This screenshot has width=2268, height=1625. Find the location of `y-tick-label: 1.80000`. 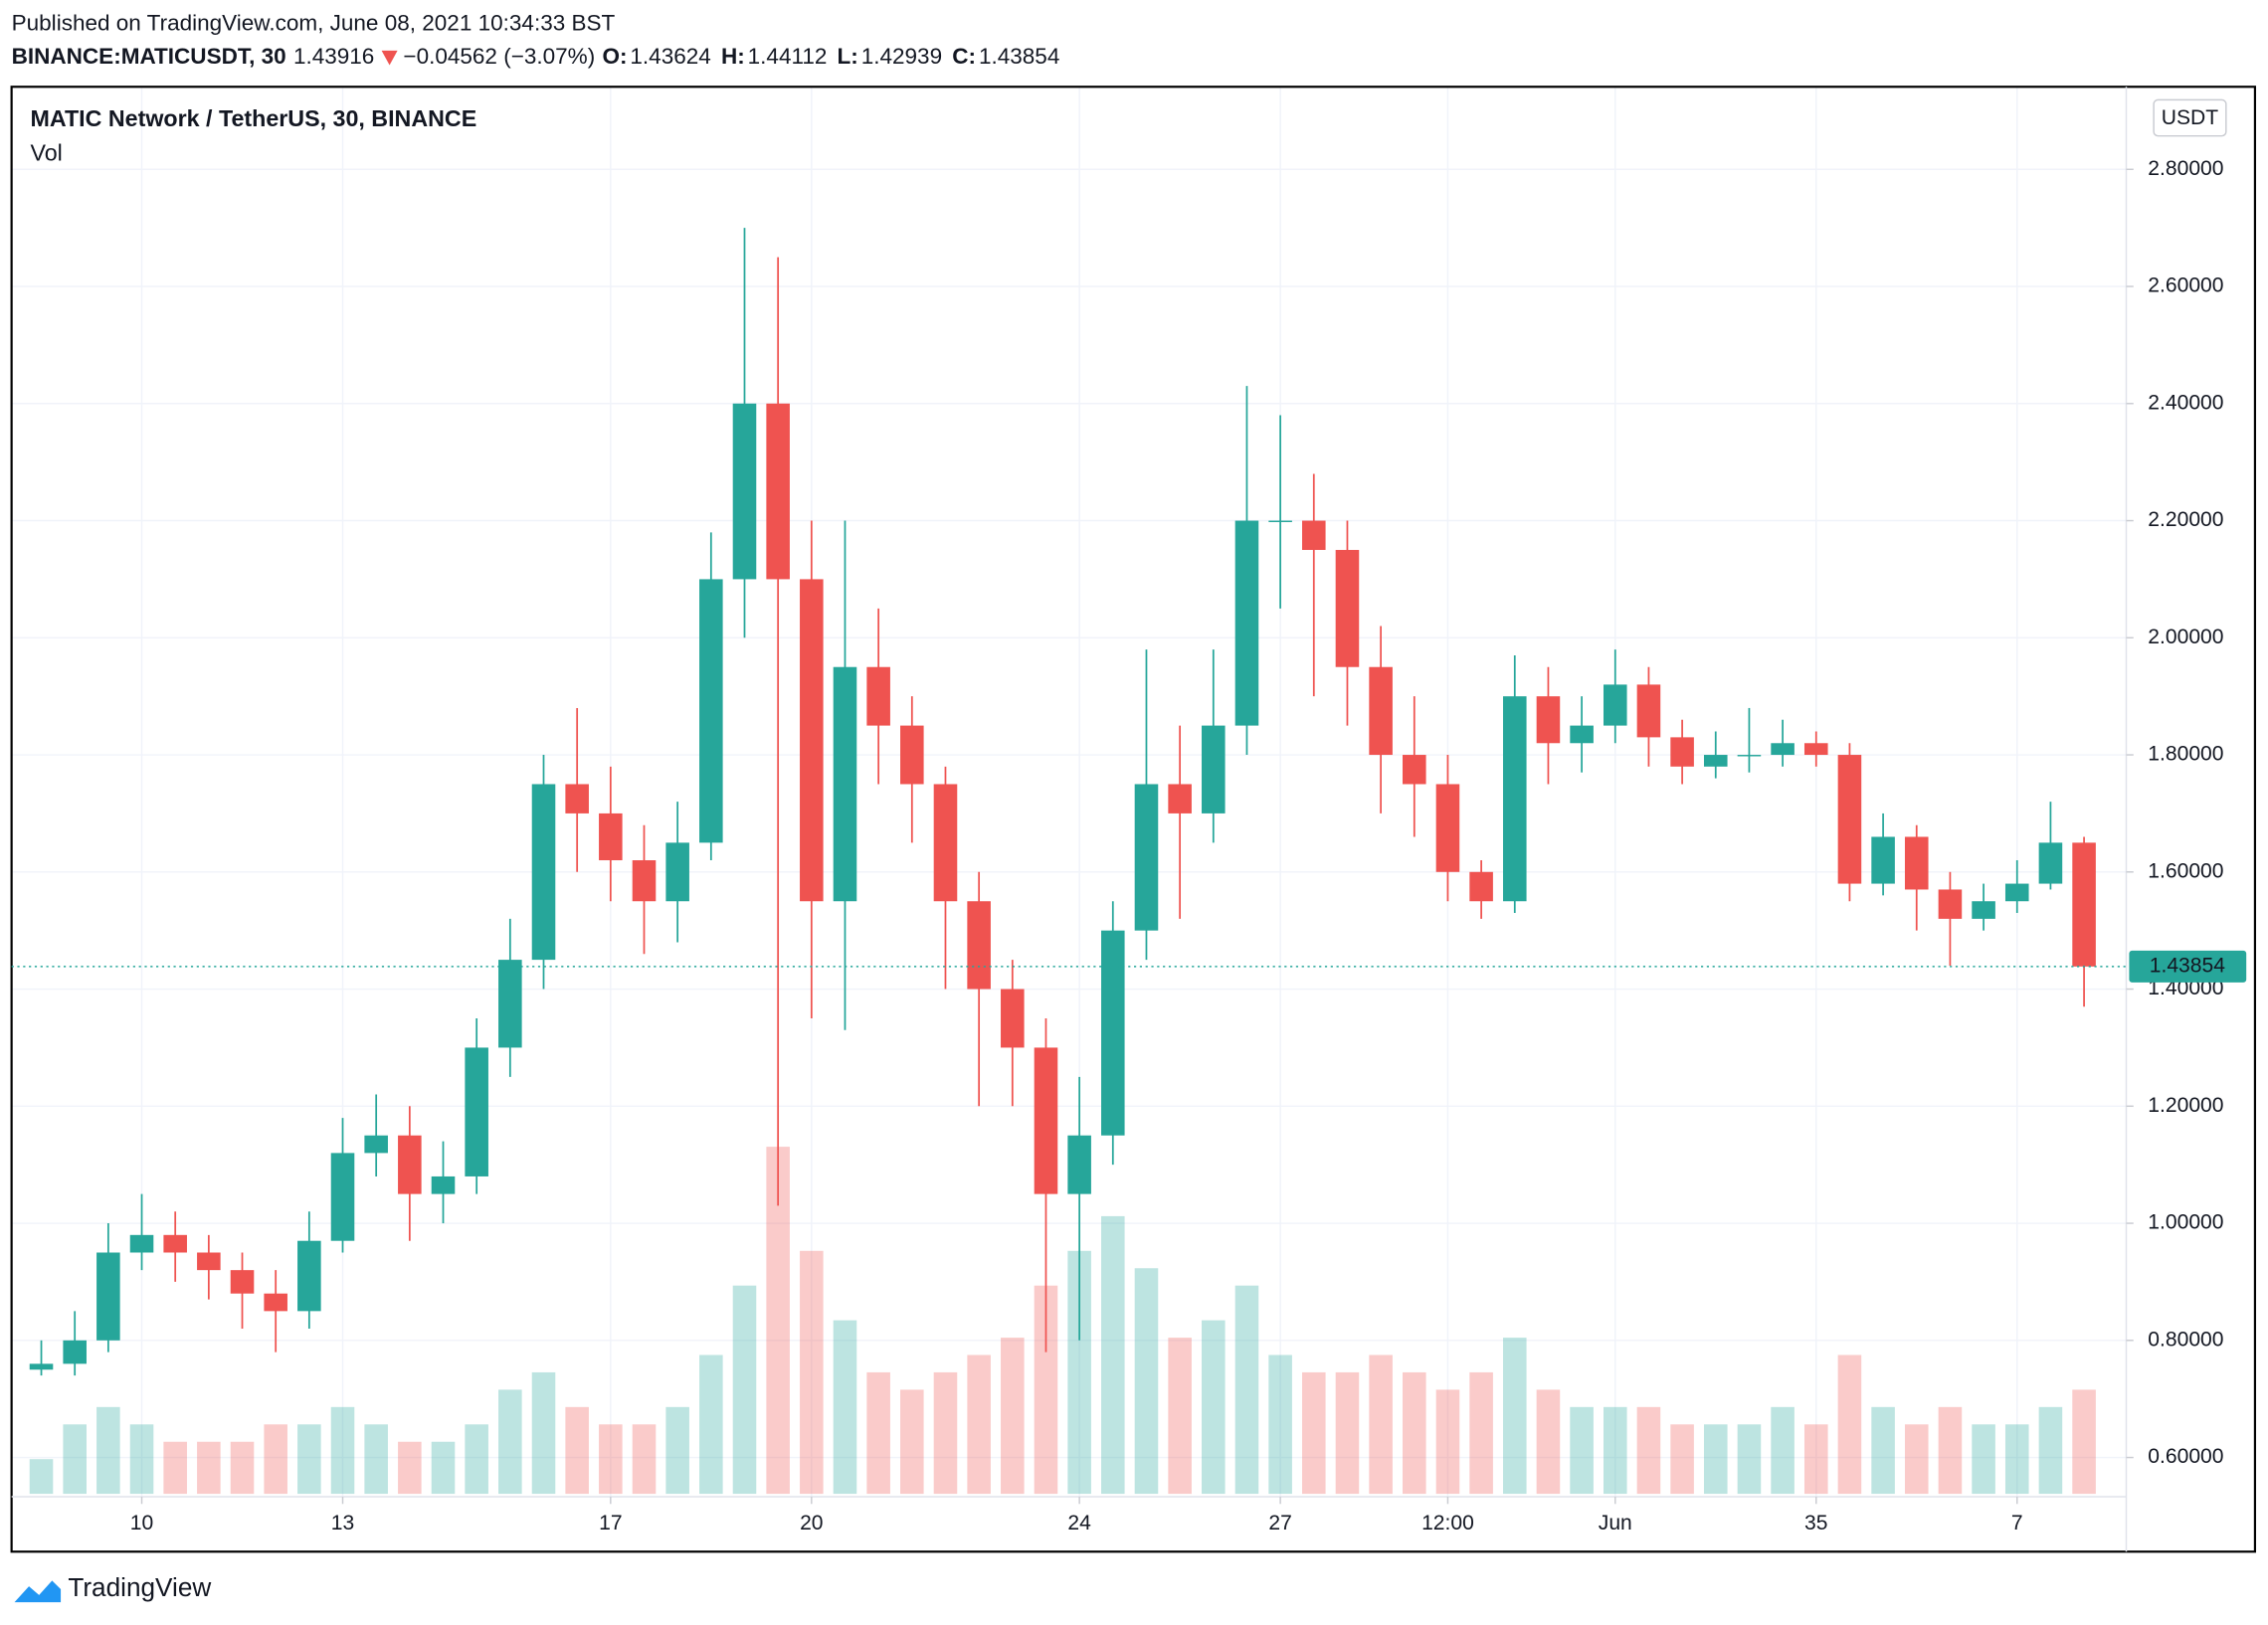

y-tick-label: 1.80000 is located at coordinates (2185, 754).